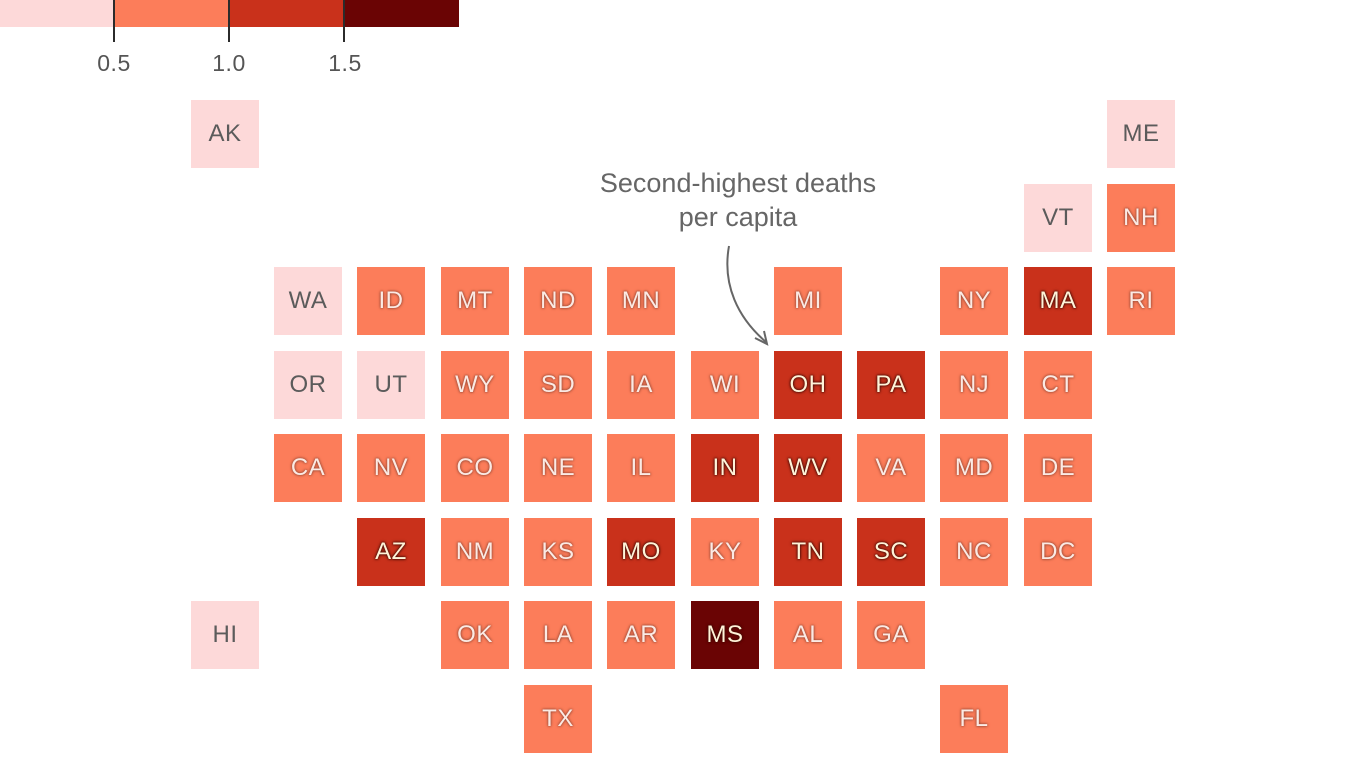 This screenshot has height=768, width=1366. I want to click on state-label: MN, so click(641, 300).